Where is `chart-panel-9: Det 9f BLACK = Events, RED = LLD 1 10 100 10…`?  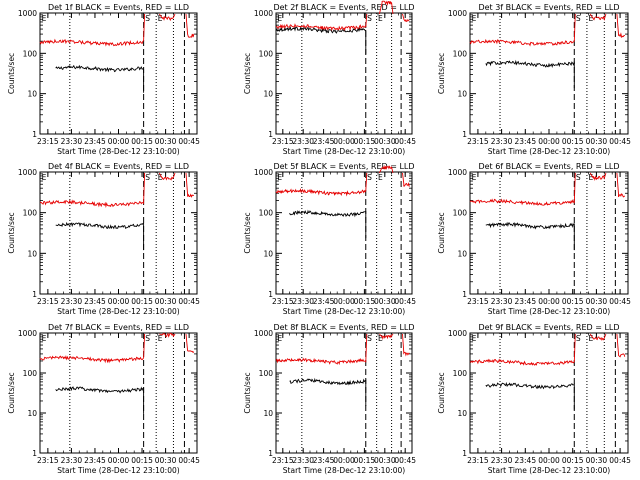
chart-panel-9: Det 9f BLACK = Events, RED = LLD 1 10 100 10… is located at coordinates (534, 399).